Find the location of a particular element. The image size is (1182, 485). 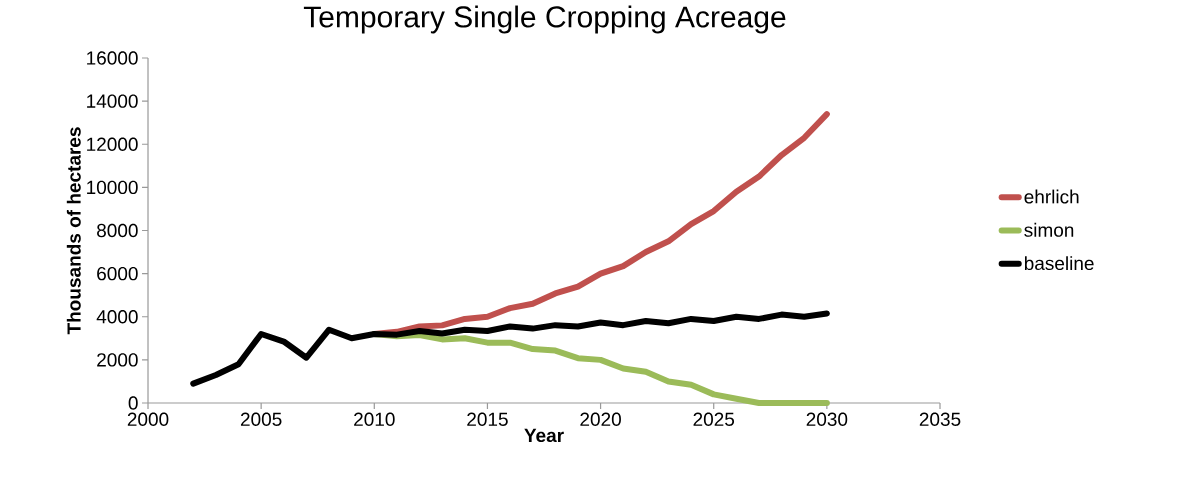

x-tick-label: 2025 is located at coordinates (714, 419).